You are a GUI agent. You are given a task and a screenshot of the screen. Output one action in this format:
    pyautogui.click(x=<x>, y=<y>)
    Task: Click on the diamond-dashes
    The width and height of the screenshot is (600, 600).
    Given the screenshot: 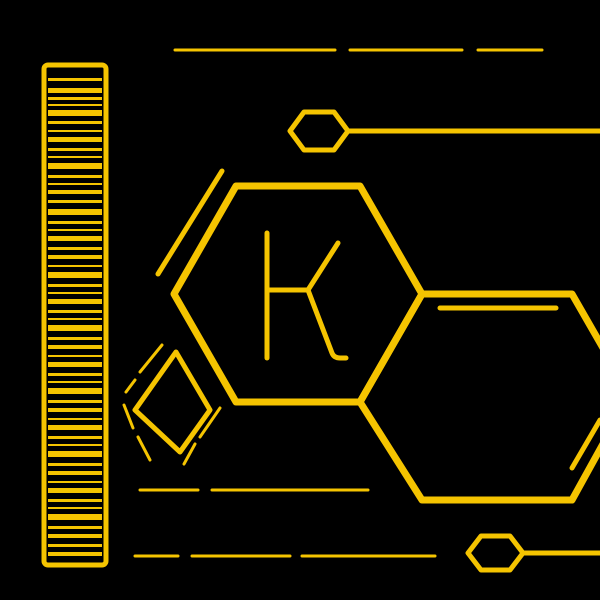 What is the action you would take?
    pyautogui.click(x=172, y=404)
    